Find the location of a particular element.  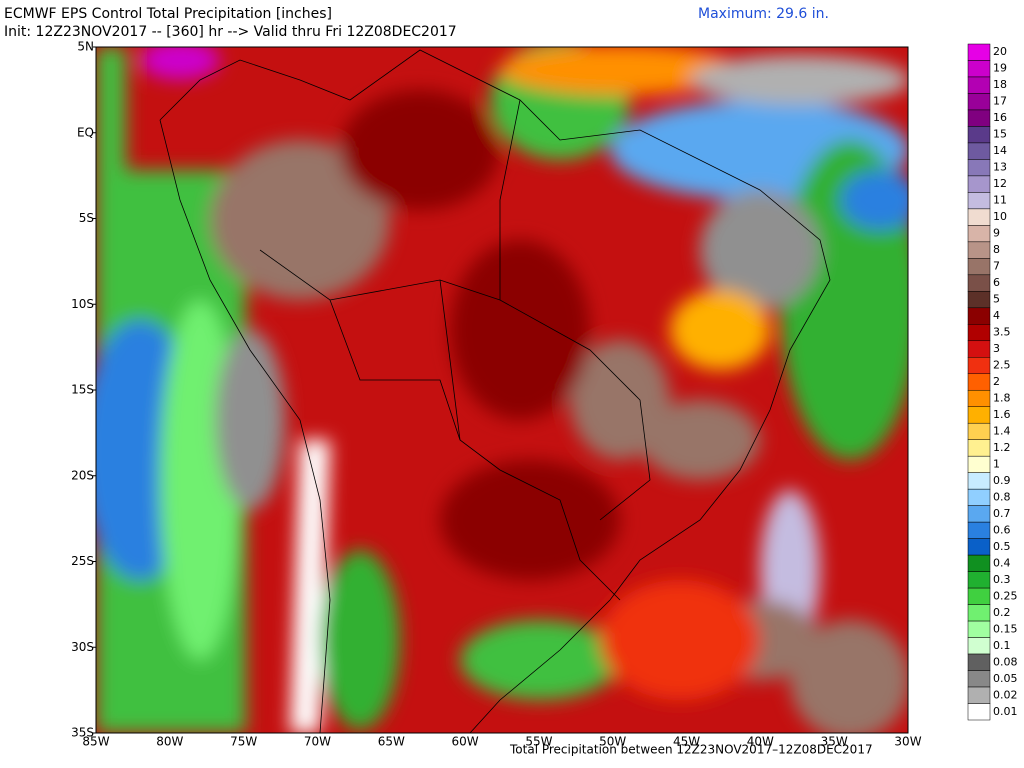

colorbar-label: 3.5 is located at coordinates (1002, 332).